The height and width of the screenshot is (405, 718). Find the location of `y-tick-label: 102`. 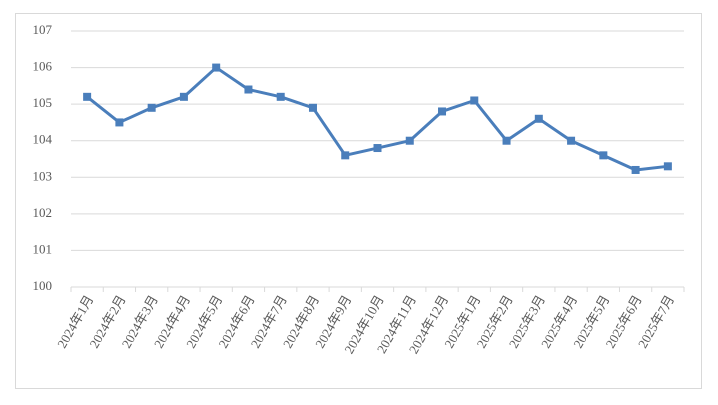

y-tick-label: 102 is located at coordinates (43, 212).